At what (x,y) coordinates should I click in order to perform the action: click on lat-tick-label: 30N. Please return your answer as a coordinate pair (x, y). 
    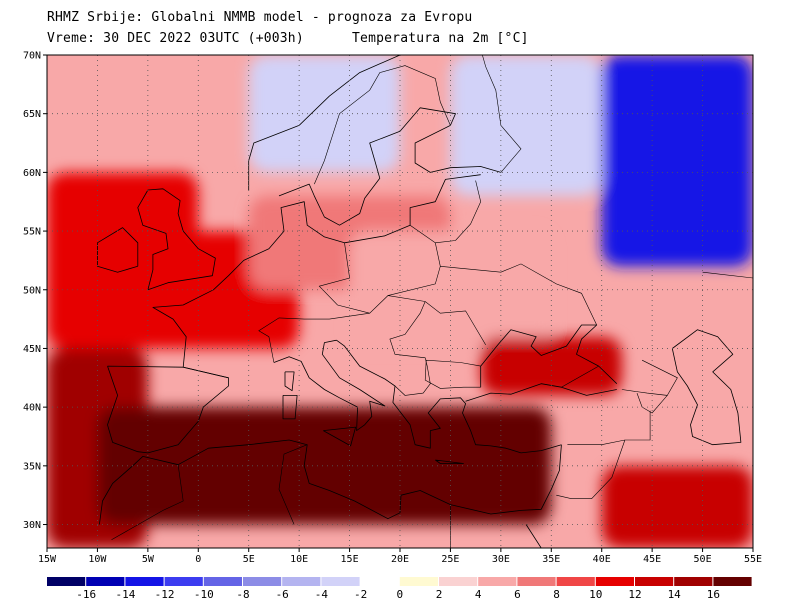
    Looking at the image, I should click on (32, 525).